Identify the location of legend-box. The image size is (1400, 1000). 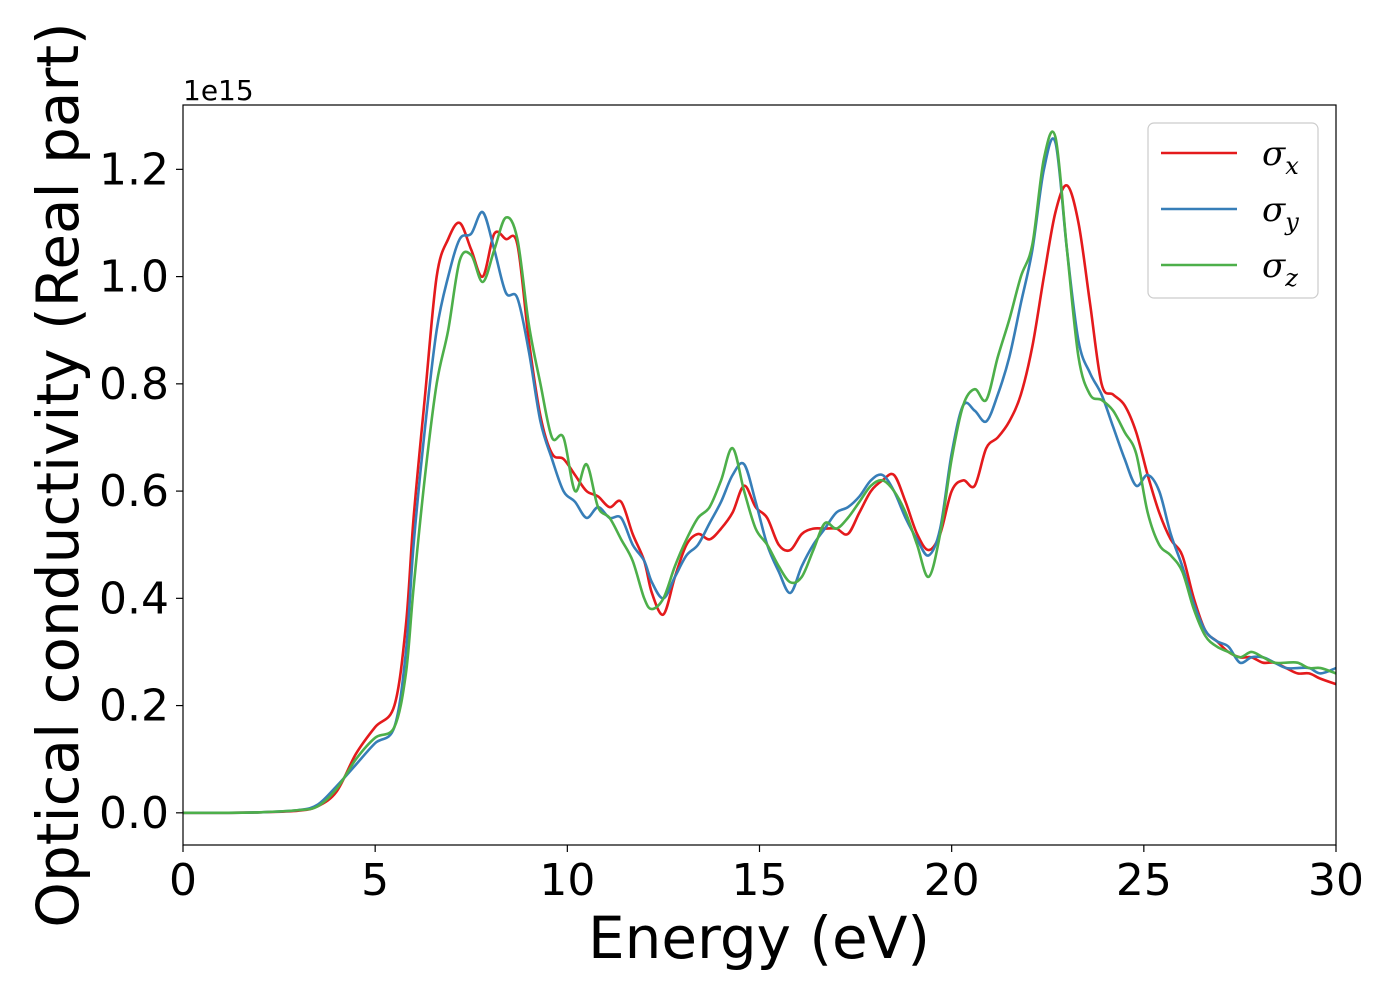
(1233, 210).